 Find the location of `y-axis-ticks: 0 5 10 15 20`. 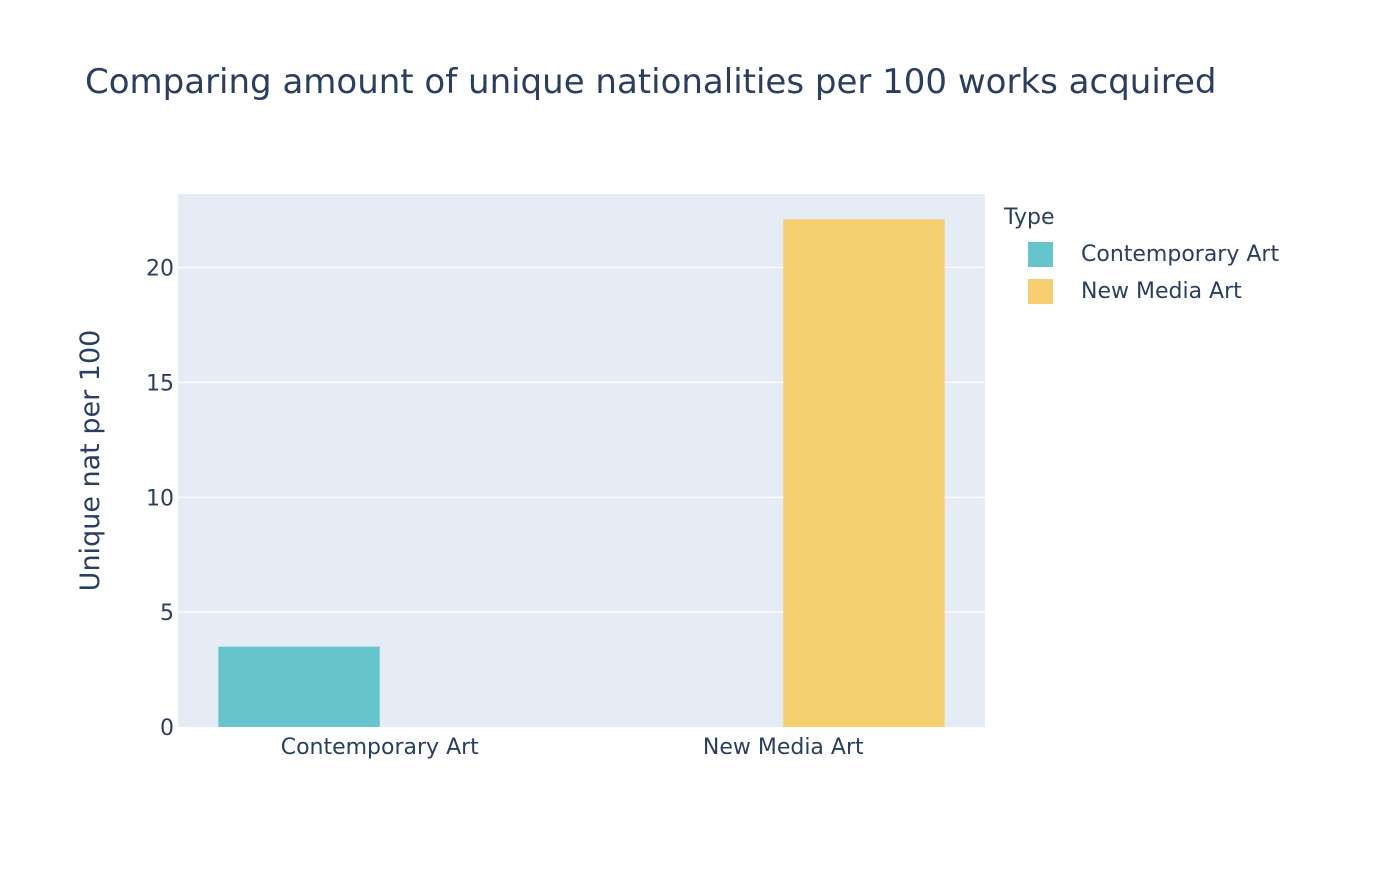

y-axis-ticks: 0 5 10 15 20 is located at coordinates (160, 499).